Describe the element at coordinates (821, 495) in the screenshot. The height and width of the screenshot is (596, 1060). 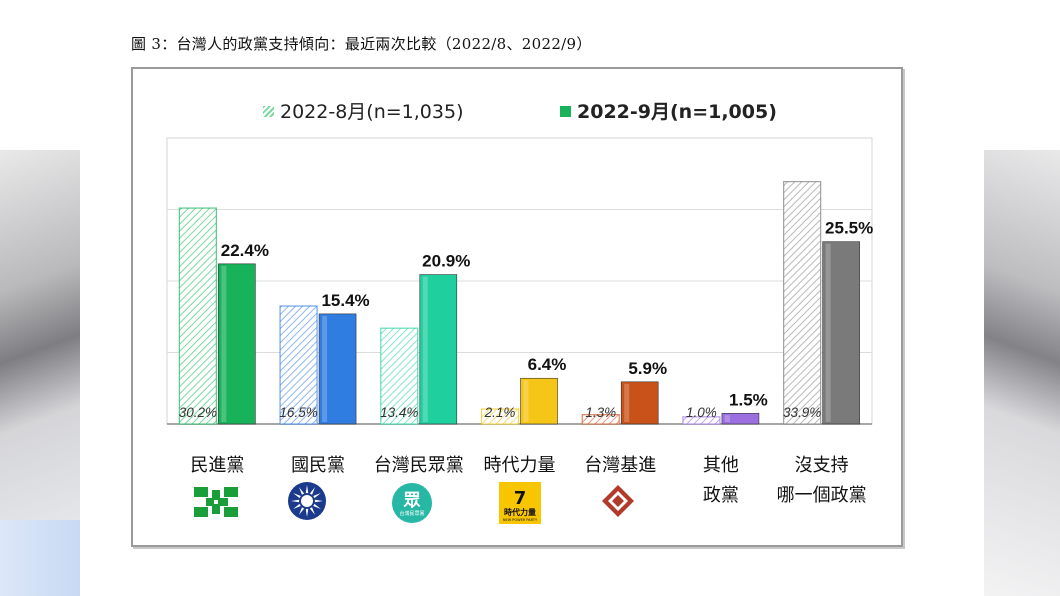
I see `category-label-line: 哪一個政黨` at that location.